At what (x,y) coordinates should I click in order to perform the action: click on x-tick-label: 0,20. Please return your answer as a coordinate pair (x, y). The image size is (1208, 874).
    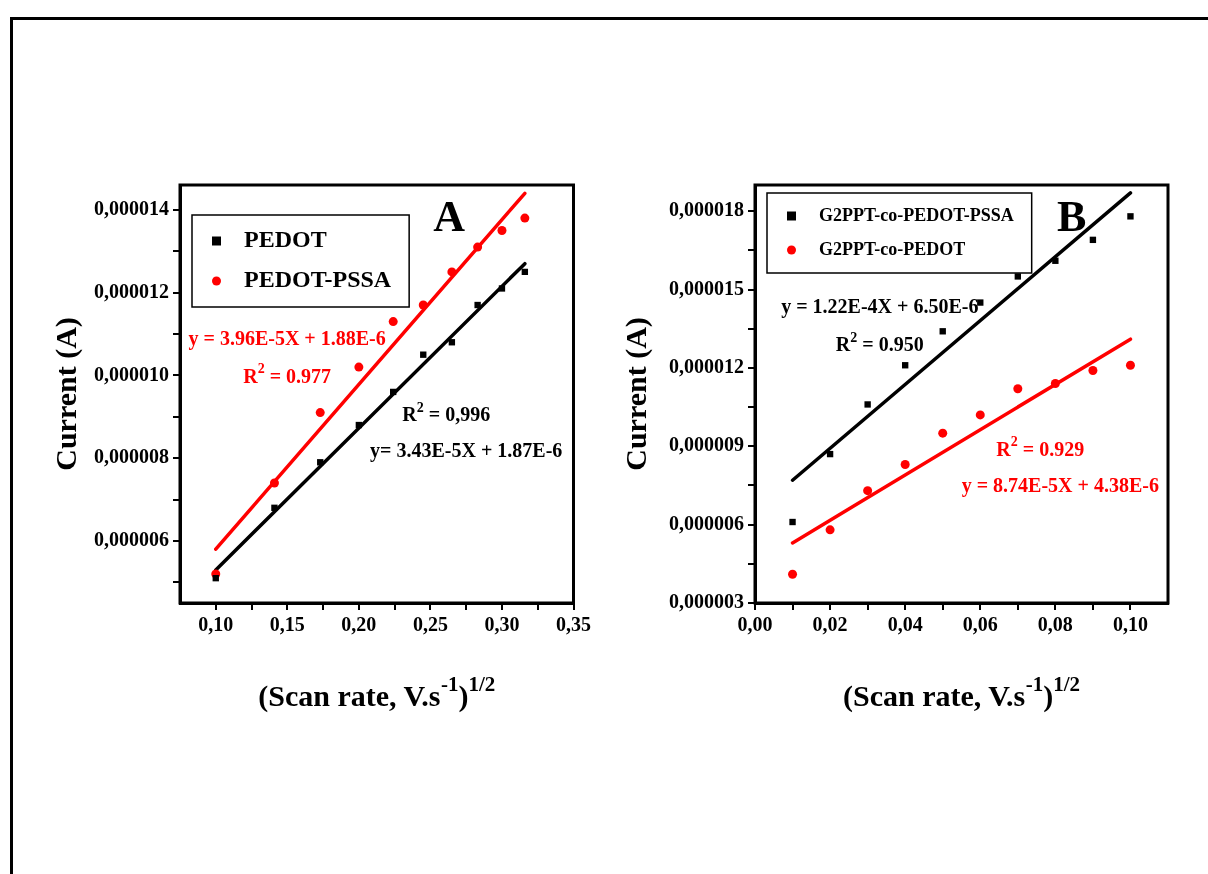
    Looking at the image, I should click on (359, 624).